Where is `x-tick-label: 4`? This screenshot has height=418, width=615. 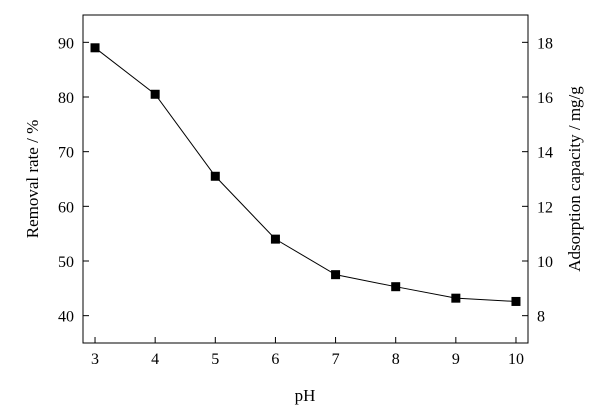 x-tick-label: 4 is located at coordinates (155, 359).